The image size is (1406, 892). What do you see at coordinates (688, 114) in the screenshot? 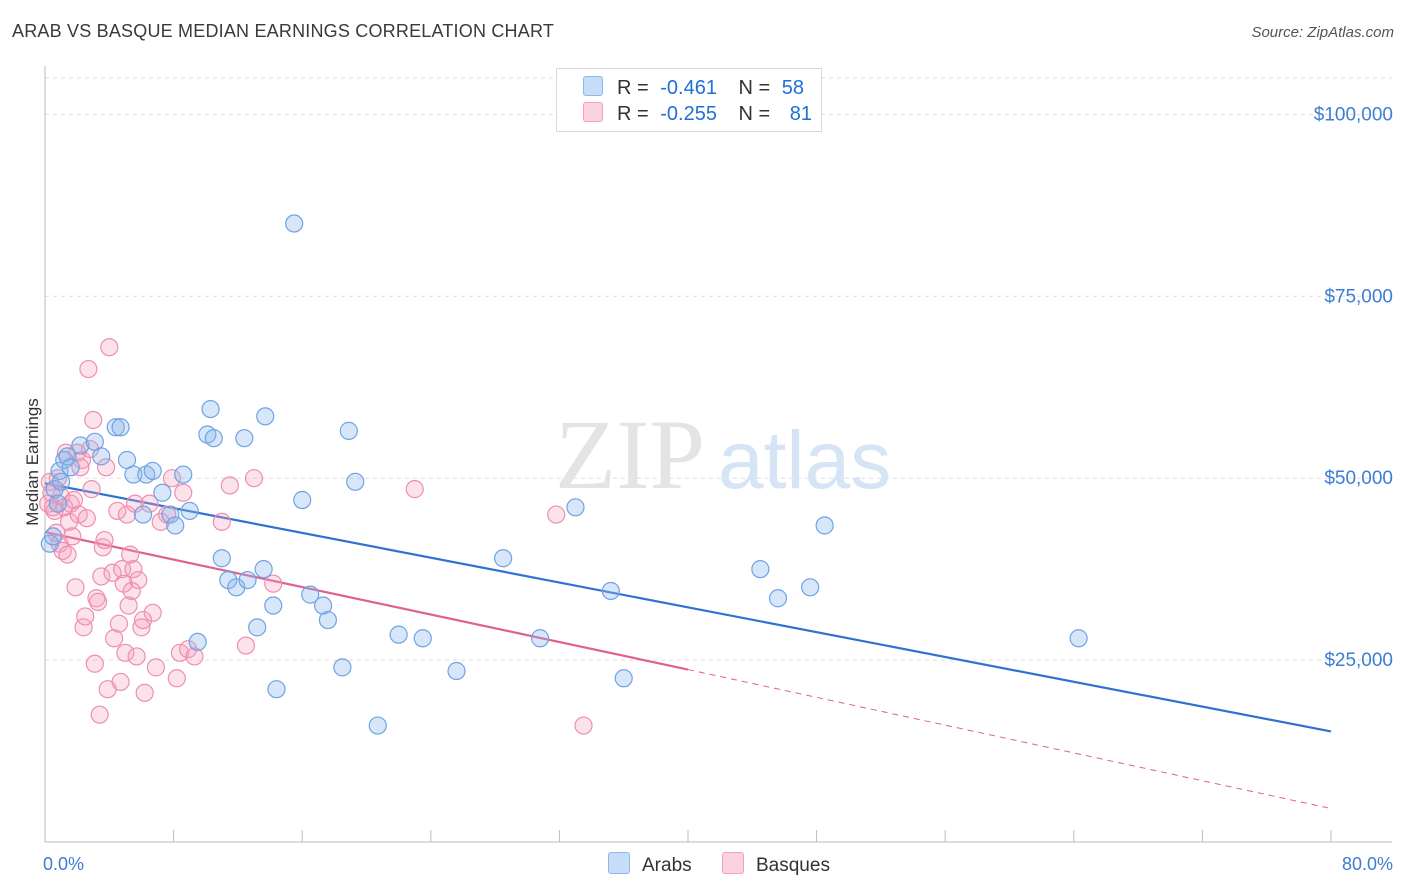
I see `r-value: -0.255` at bounding box center [688, 114].